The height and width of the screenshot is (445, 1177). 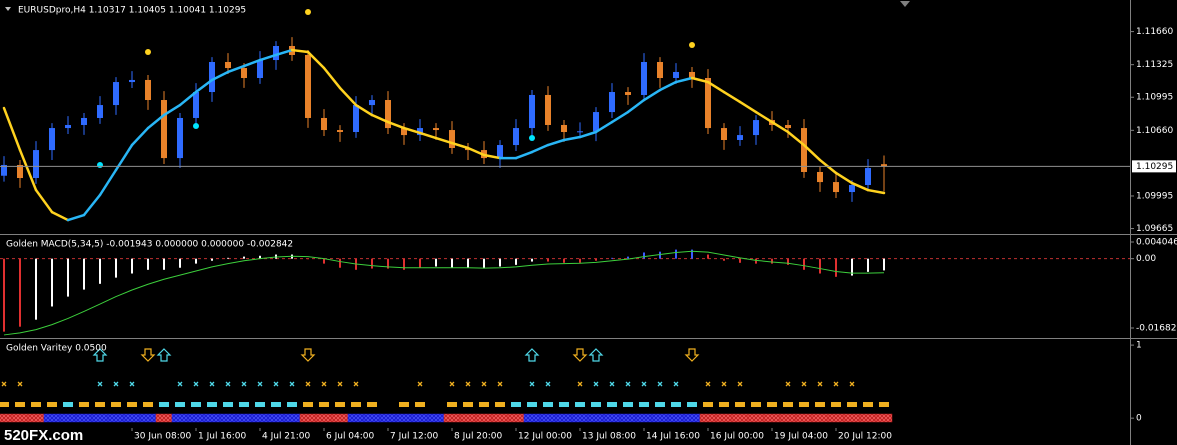 What do you see at coordinates (1154, 131) in the screenshot?
I see `y-tick-label: 1.10660` at bounding box center [1154, 131].